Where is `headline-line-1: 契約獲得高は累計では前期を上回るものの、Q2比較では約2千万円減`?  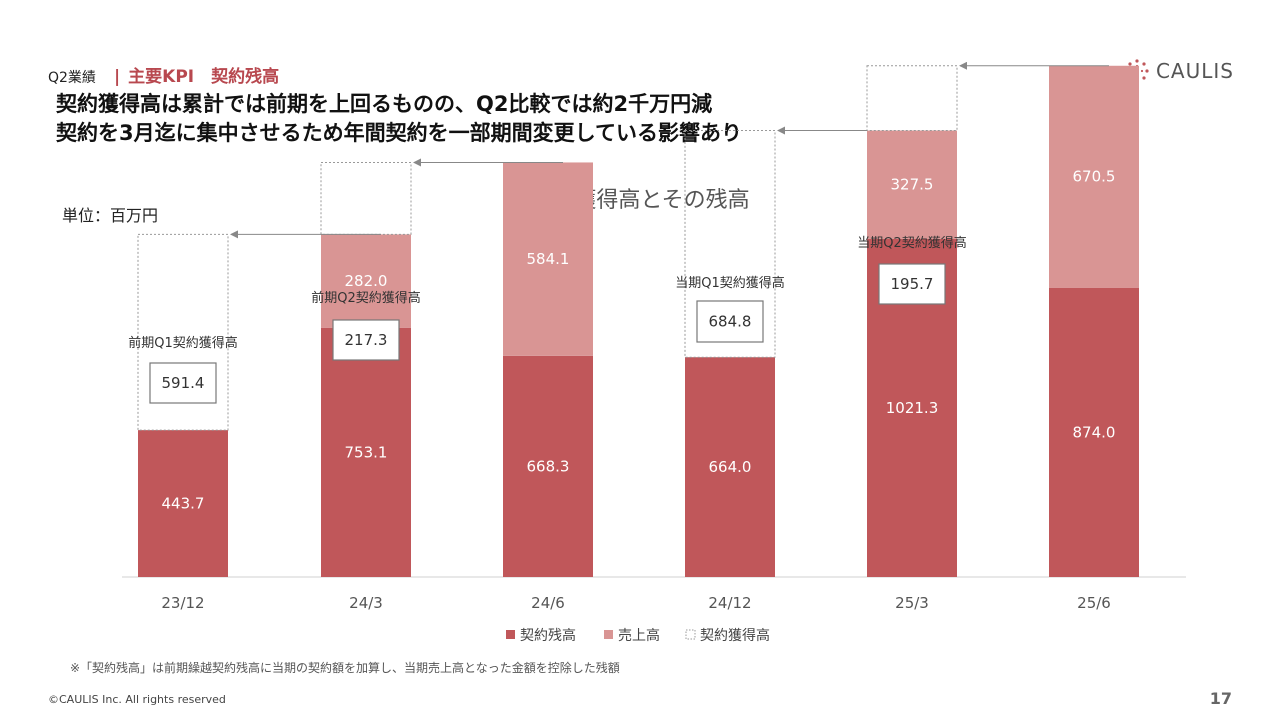 headline-line-1: 契約獲得高は累計では前期を上回るものの、Q2比較では約2千万円減 is located at coordinates (384, 104).